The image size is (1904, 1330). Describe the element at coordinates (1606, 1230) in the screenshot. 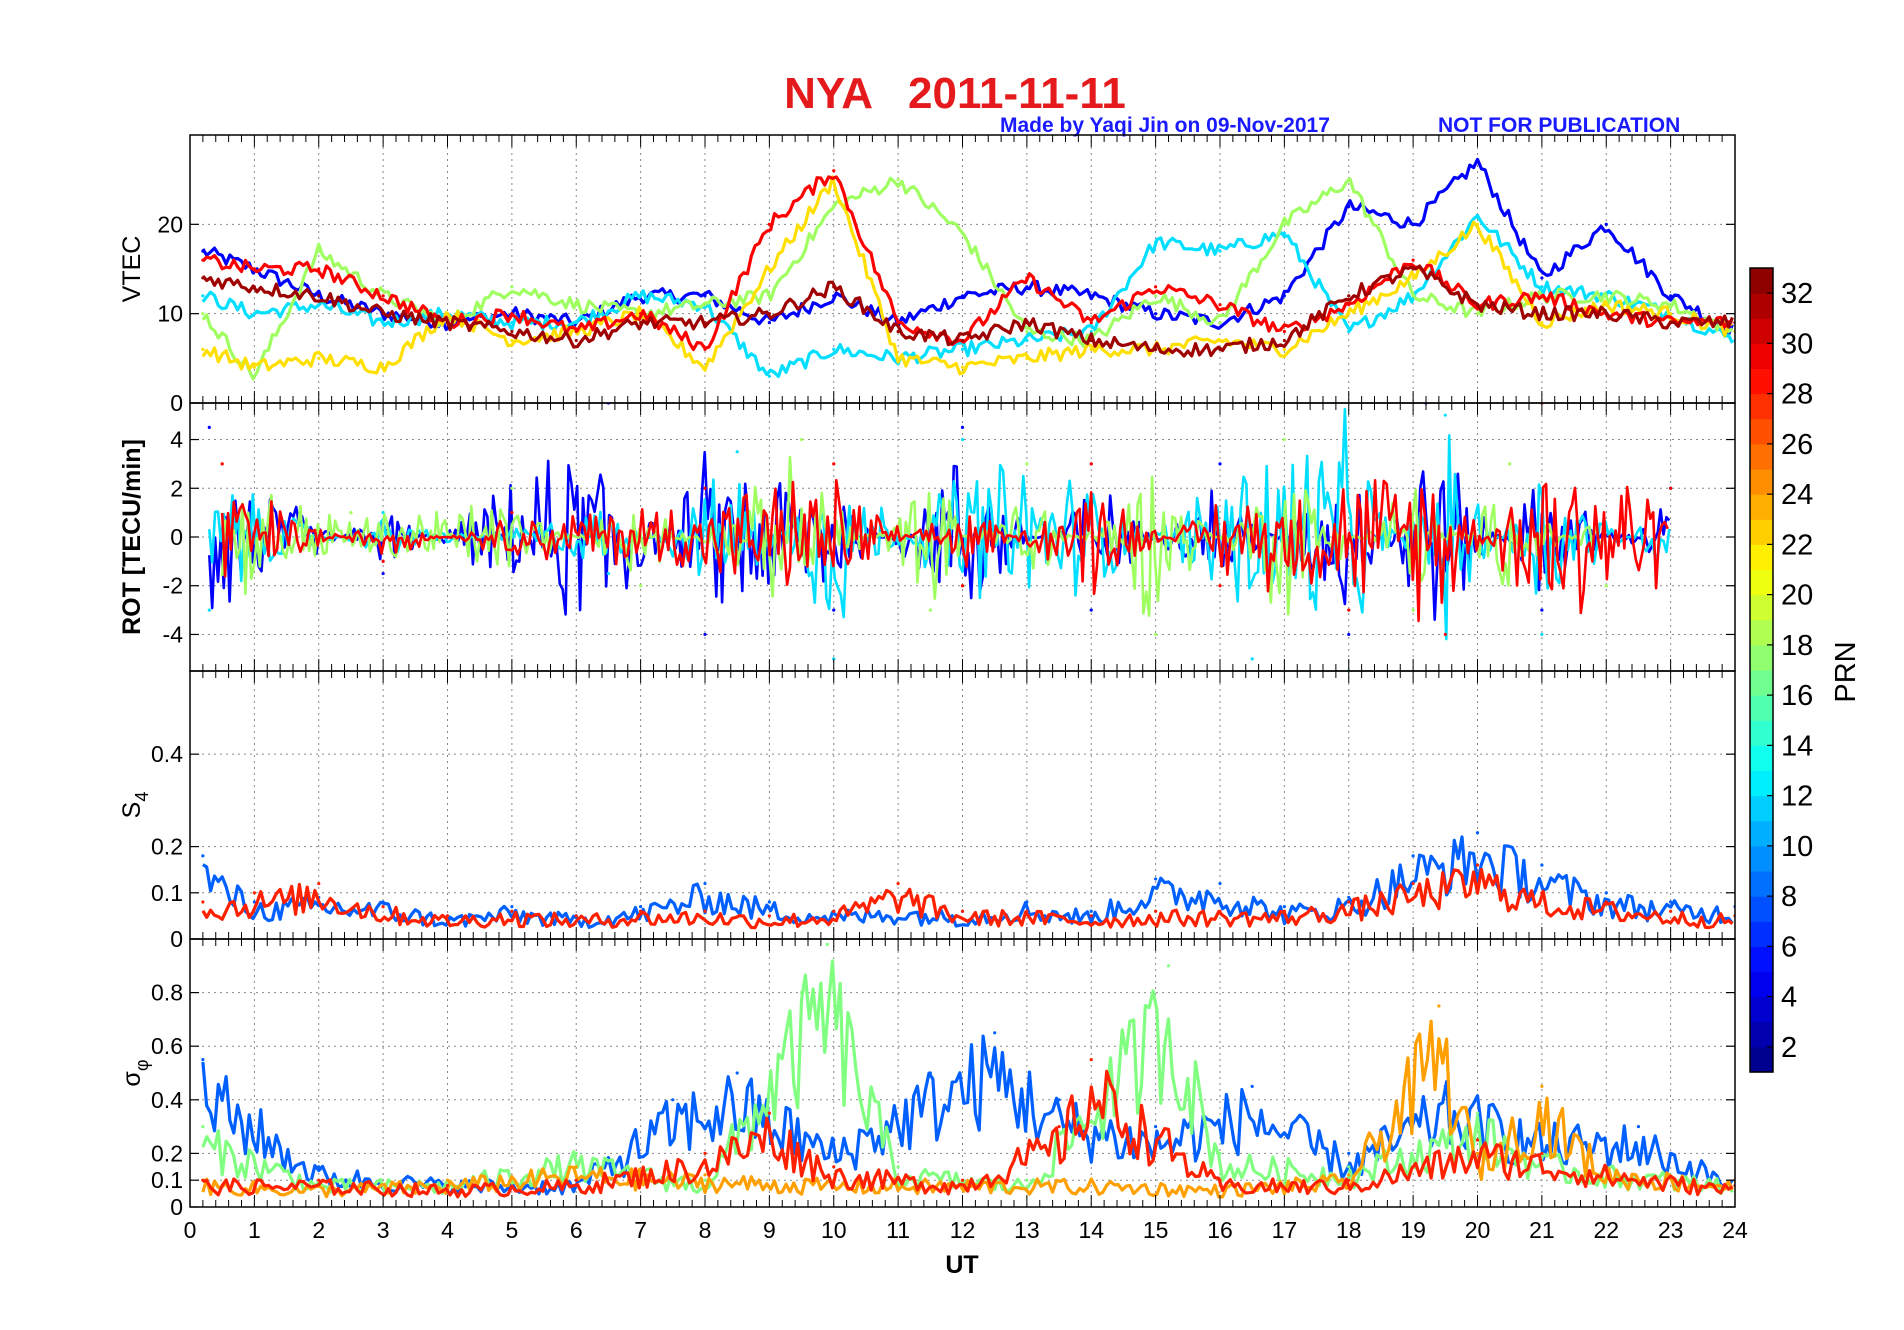

I see `x-tick-label-22: 22` at that location.